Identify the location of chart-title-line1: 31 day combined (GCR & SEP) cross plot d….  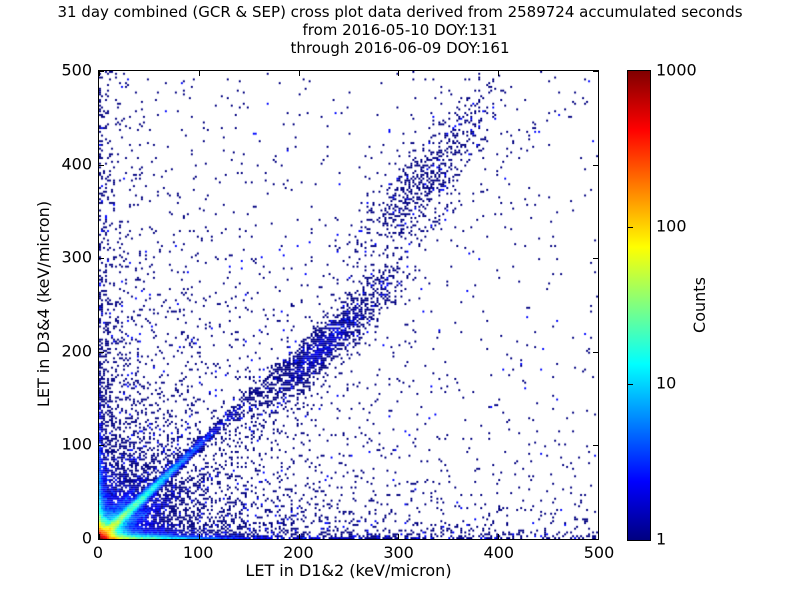
(400, 12).